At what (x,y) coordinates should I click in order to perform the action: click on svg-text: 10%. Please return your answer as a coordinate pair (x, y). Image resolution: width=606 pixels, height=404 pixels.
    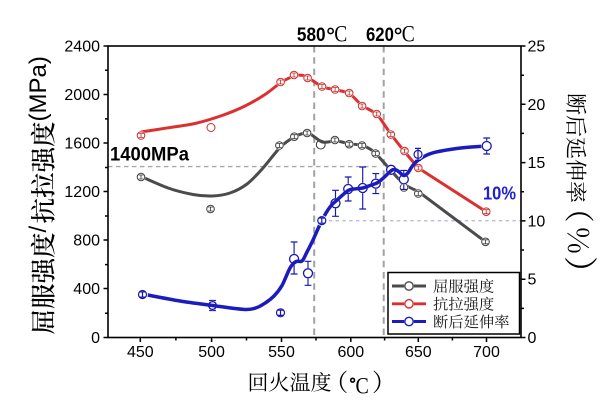
    Looking at the image, I should click on (499, 193).